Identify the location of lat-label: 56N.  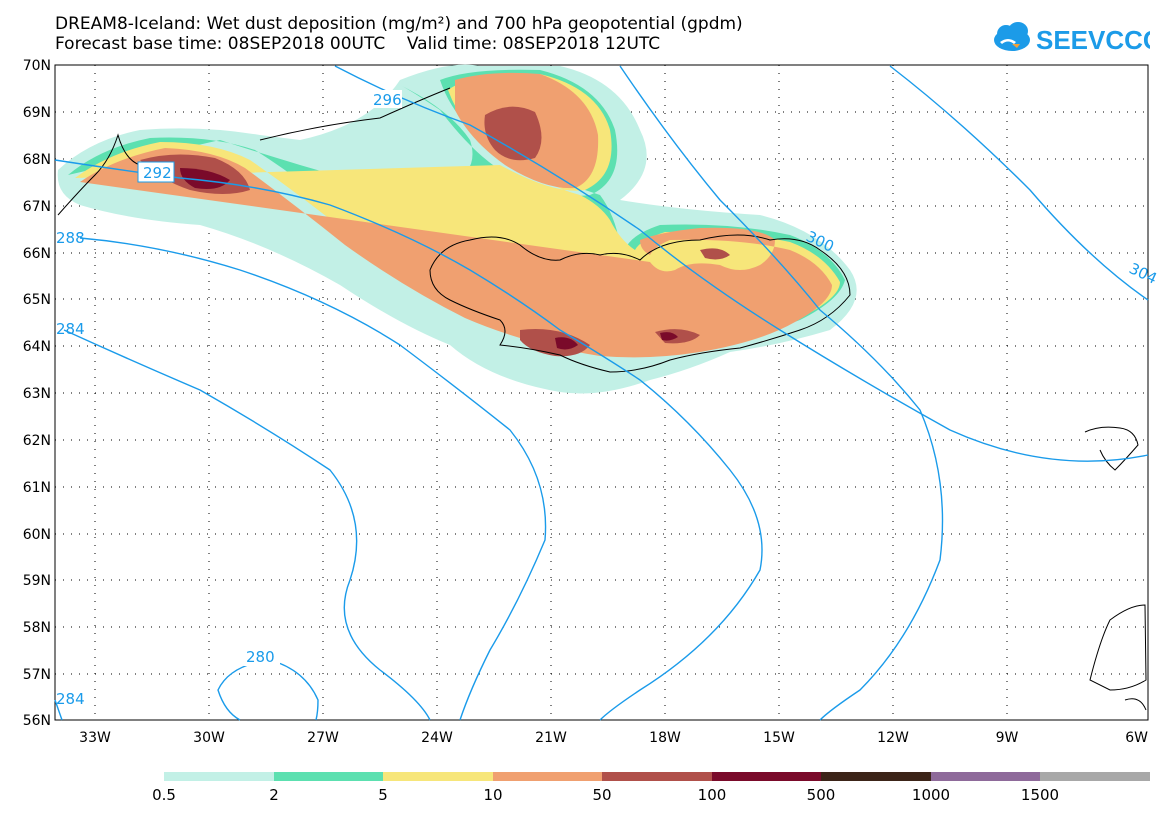
(37, 721).